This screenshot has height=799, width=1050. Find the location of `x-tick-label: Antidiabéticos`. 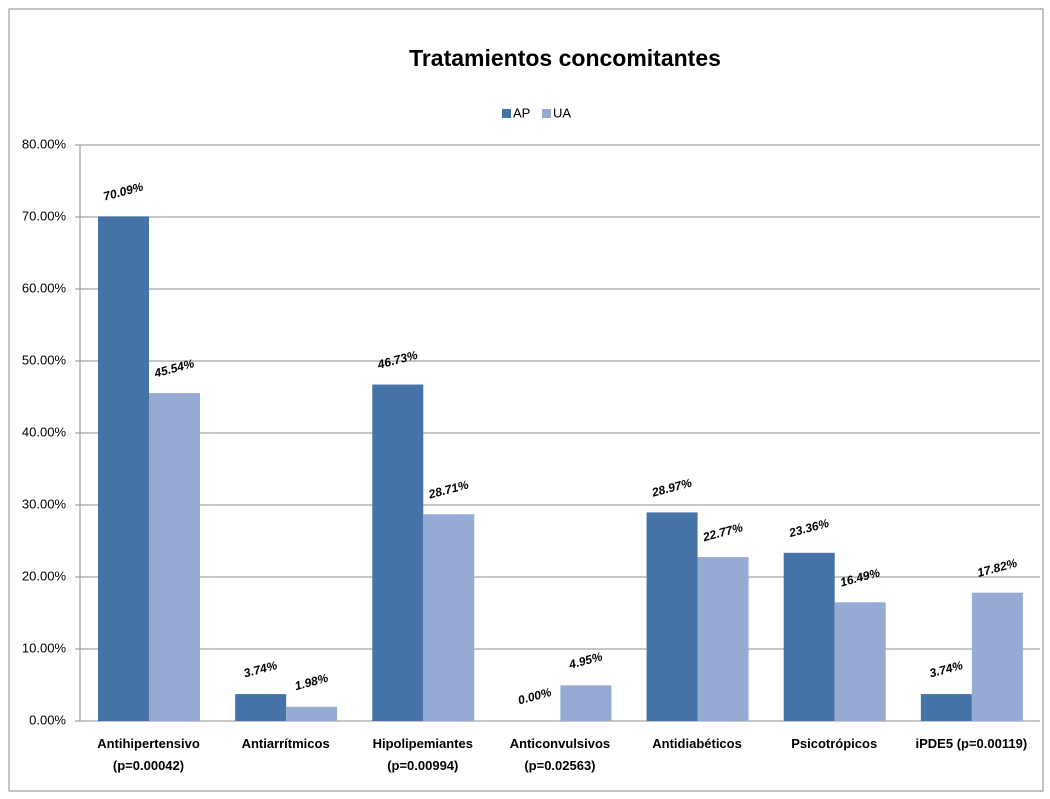

x-tick-label: Antidiabéticos is located at coordinates (697, 743).